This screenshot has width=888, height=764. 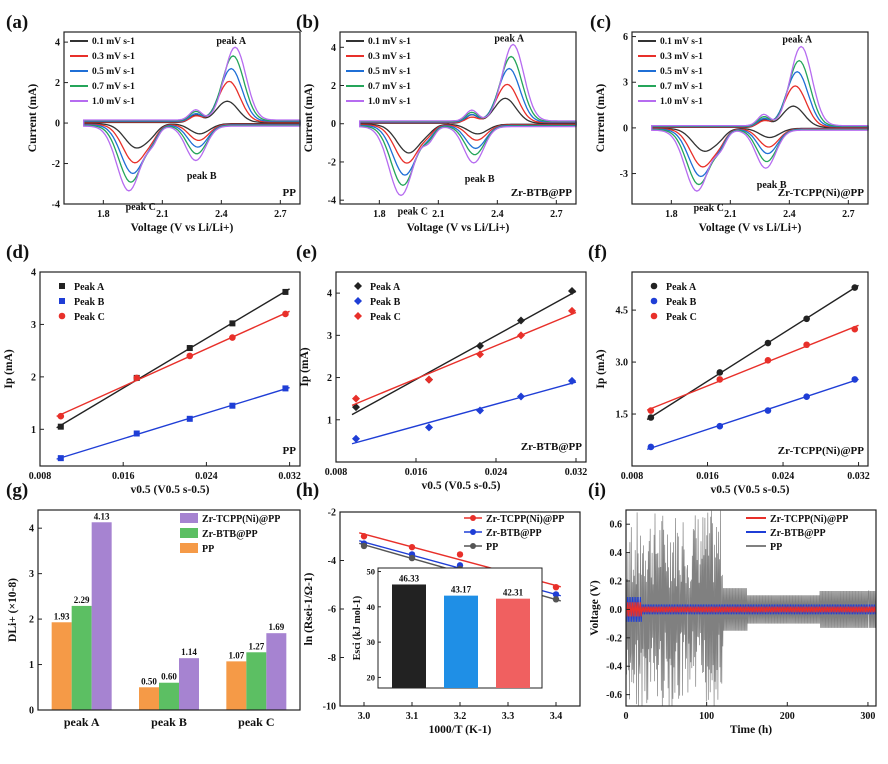 I want to click on panel-label: (c), so click(x=600, y=22).